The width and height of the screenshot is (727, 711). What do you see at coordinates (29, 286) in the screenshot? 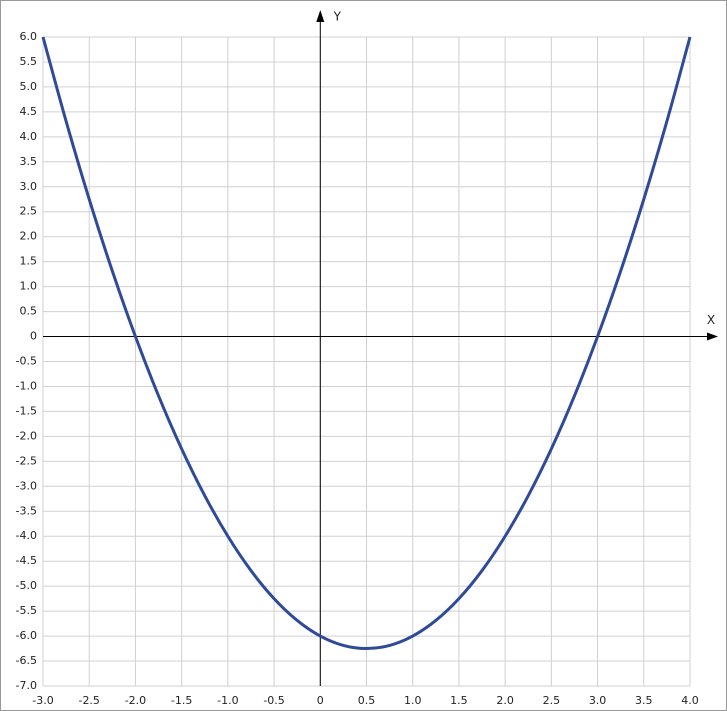
I see `y-tick-label: 1.0` at bounding box center [29, 286].